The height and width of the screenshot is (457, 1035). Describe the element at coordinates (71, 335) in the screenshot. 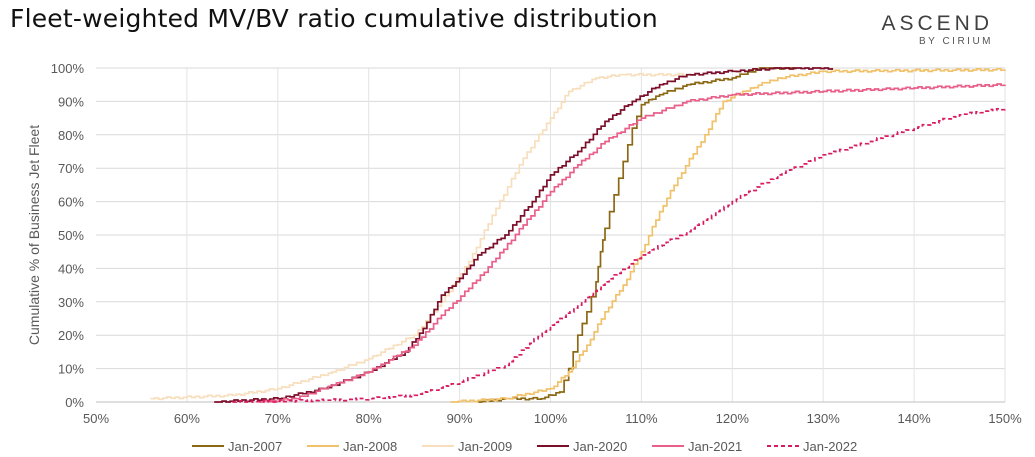

I see `y-tick-label: 20%` at that location.